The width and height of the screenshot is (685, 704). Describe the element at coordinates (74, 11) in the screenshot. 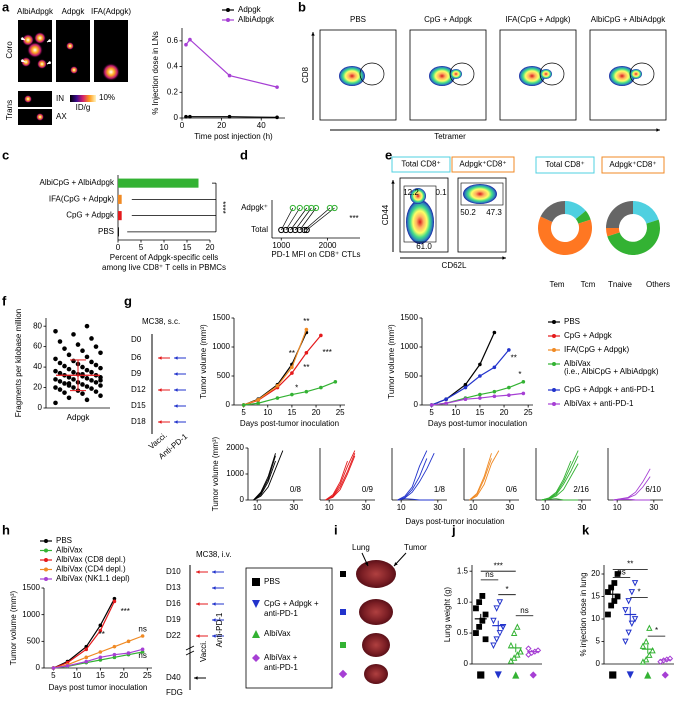

I see `image-title: Adpgk` at that location.